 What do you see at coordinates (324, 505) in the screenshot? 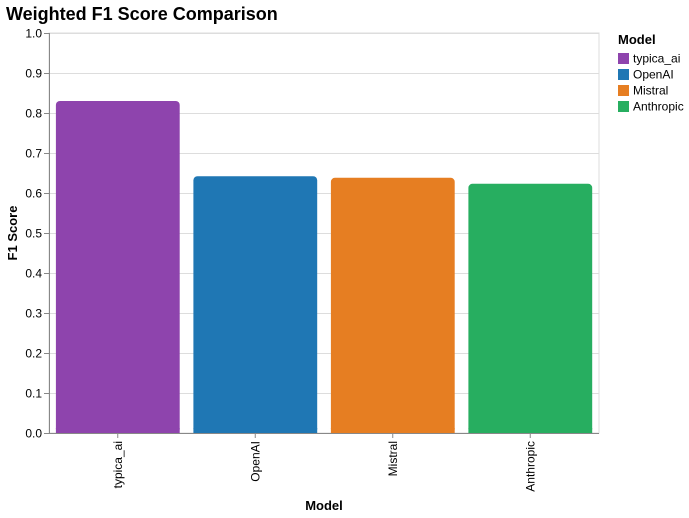
I see `x-axis-title: Model` at bounding box center [324, 505].